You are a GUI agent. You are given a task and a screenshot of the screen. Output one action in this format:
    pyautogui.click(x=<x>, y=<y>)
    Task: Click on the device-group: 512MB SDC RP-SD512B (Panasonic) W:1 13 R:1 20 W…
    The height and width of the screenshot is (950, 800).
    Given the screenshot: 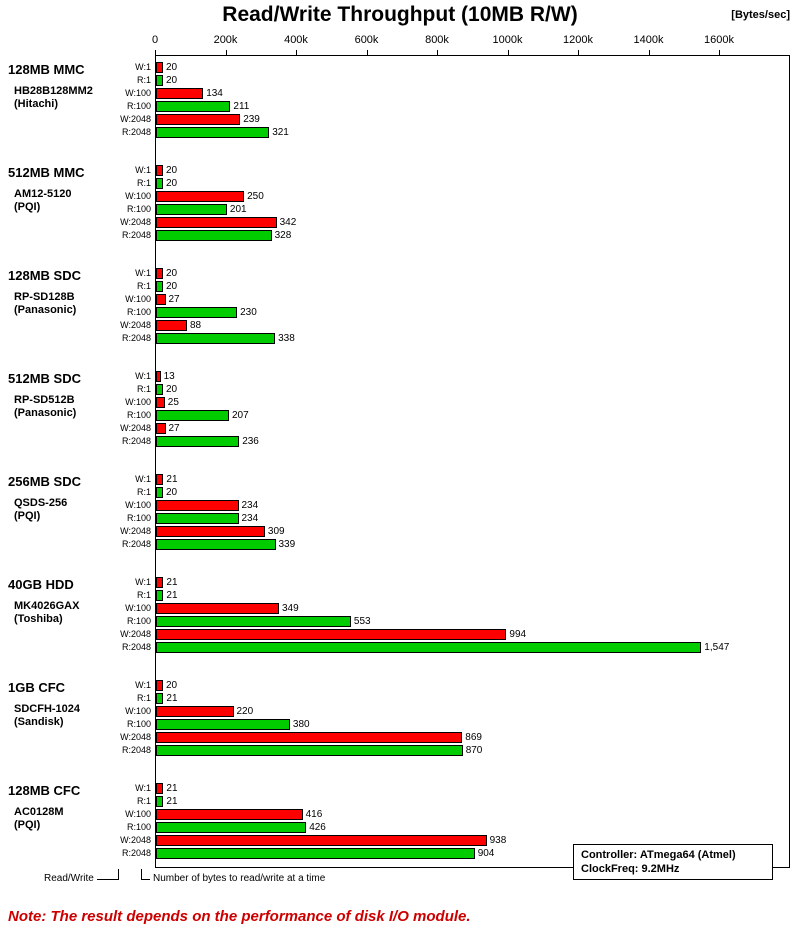 What is the action you would take?
    pyautogui.click(x=400, y=409)
    